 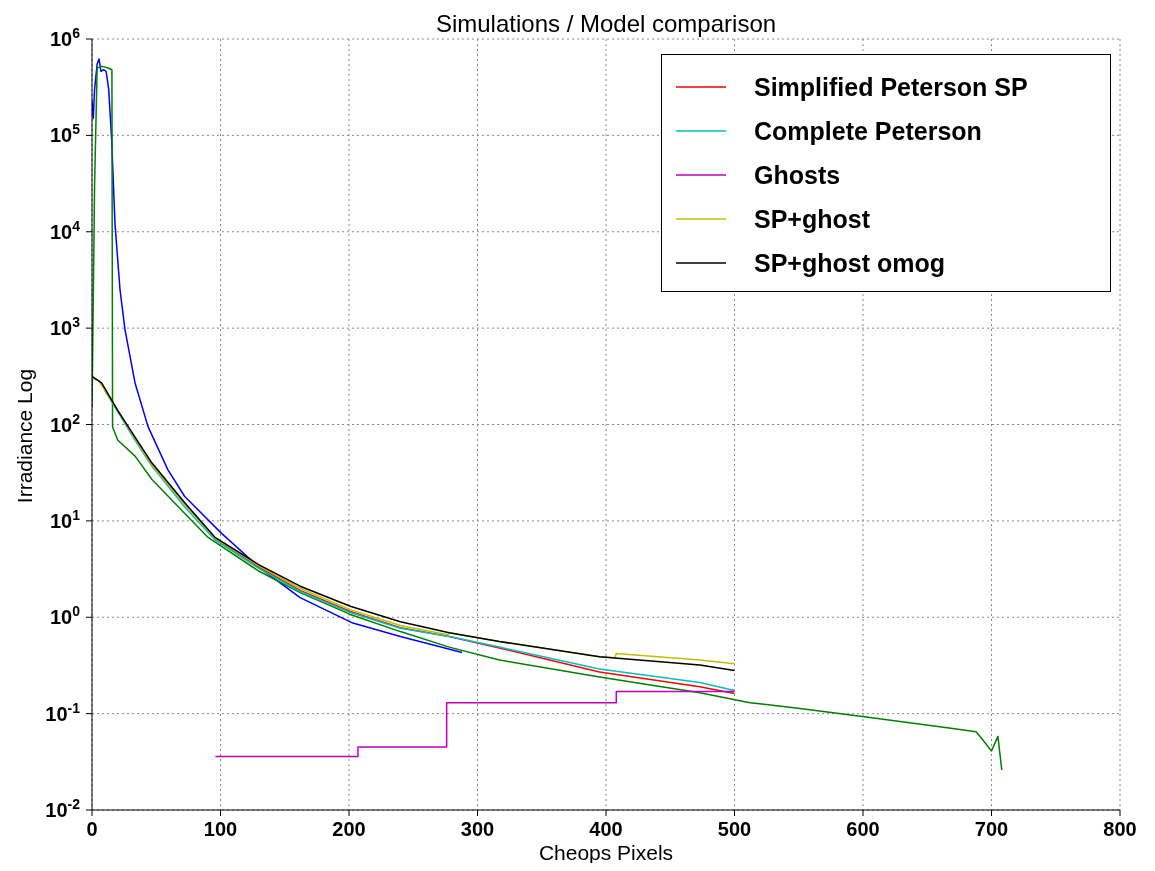 I want to click on y-tick-label: 10$^{0}$, so click(x=65, y=616).